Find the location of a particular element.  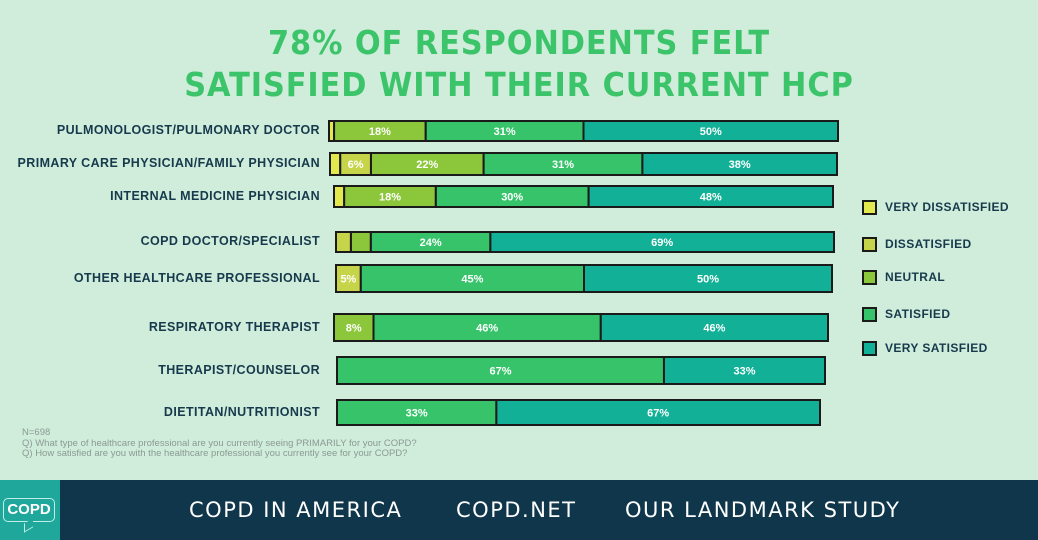

legend-label: NEUTRAL is located at coordinates (915, 277).